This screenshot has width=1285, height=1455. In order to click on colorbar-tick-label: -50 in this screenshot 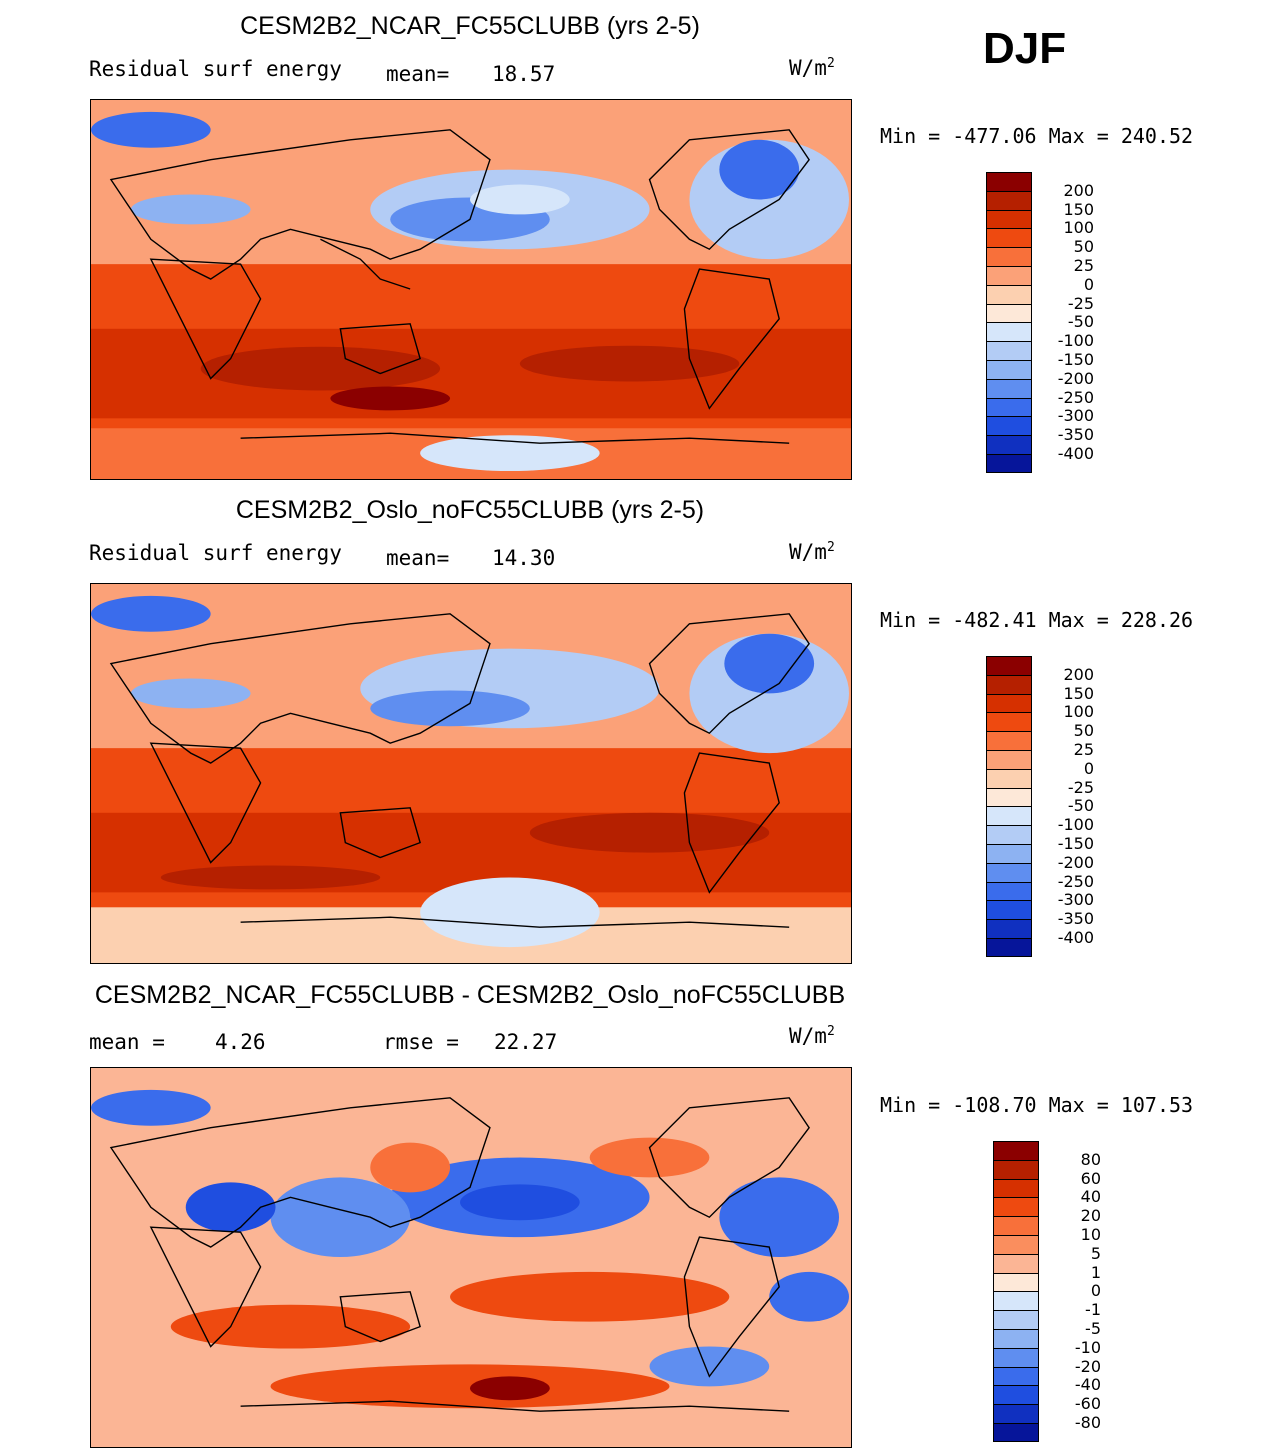, I will do `click(1080, 806)`.